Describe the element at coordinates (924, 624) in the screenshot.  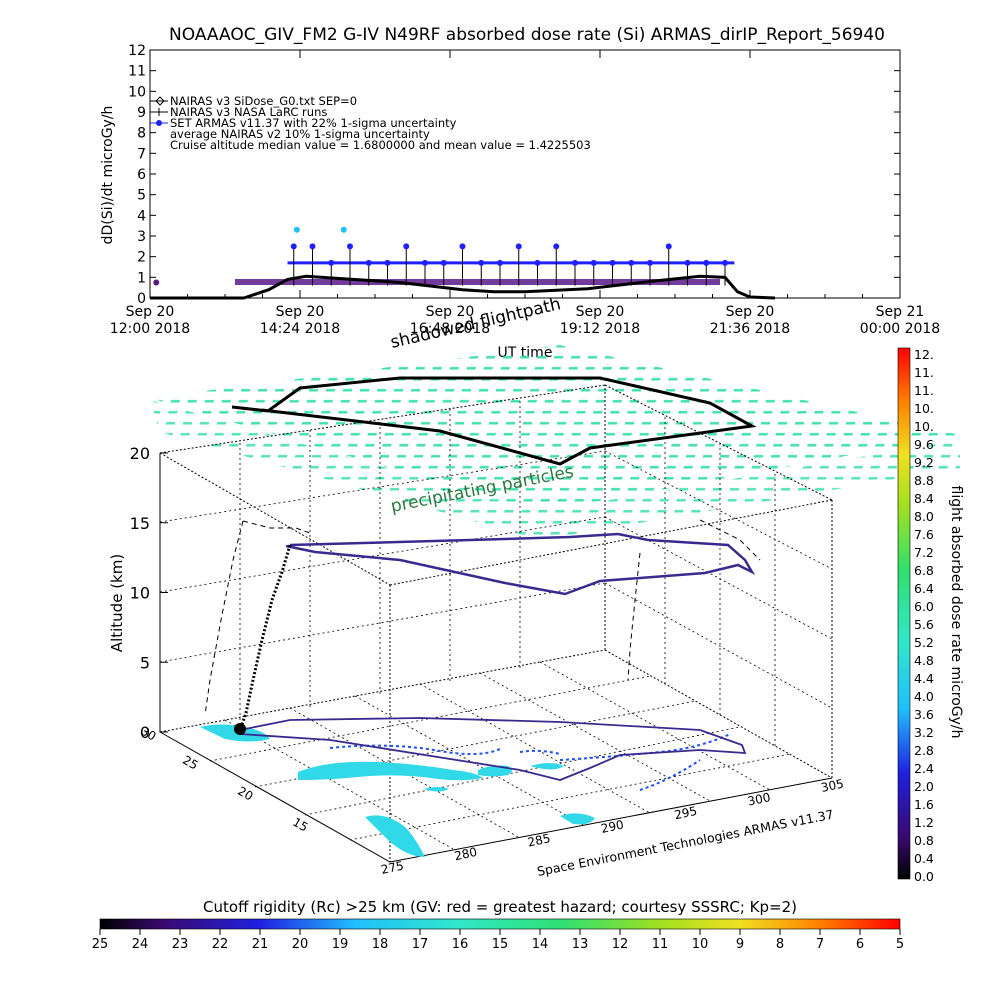
I see `dose-rate-colorbar-tick-label: 5.6` at that location.